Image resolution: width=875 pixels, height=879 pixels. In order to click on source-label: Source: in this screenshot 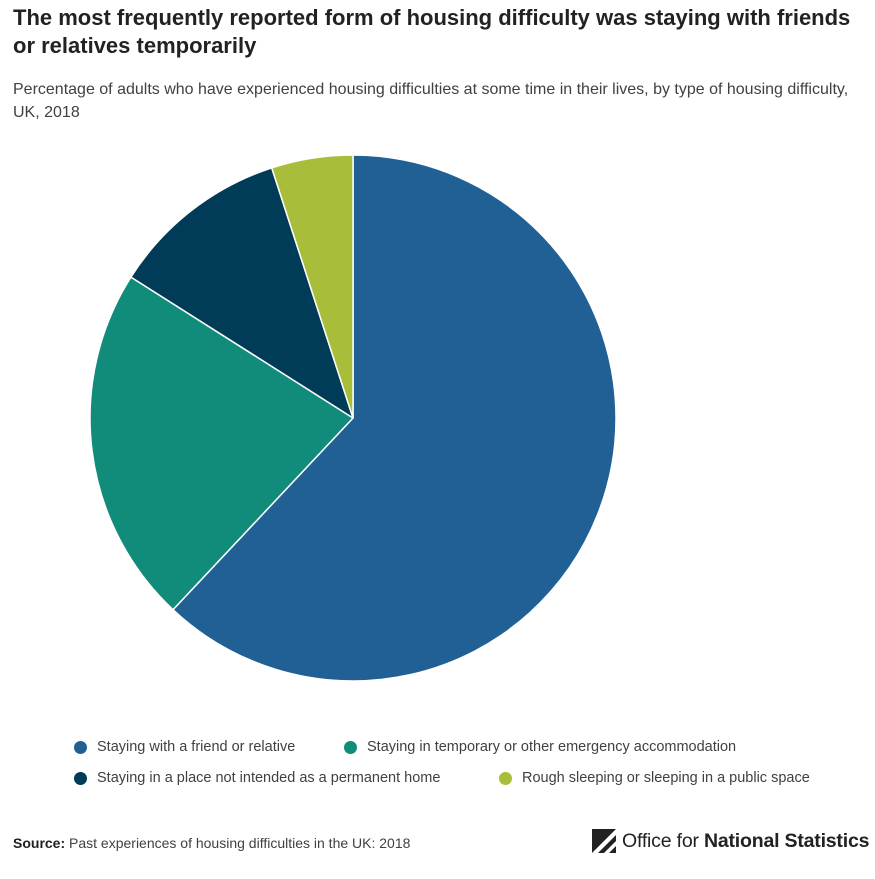, I will do `click(39, 843)`.